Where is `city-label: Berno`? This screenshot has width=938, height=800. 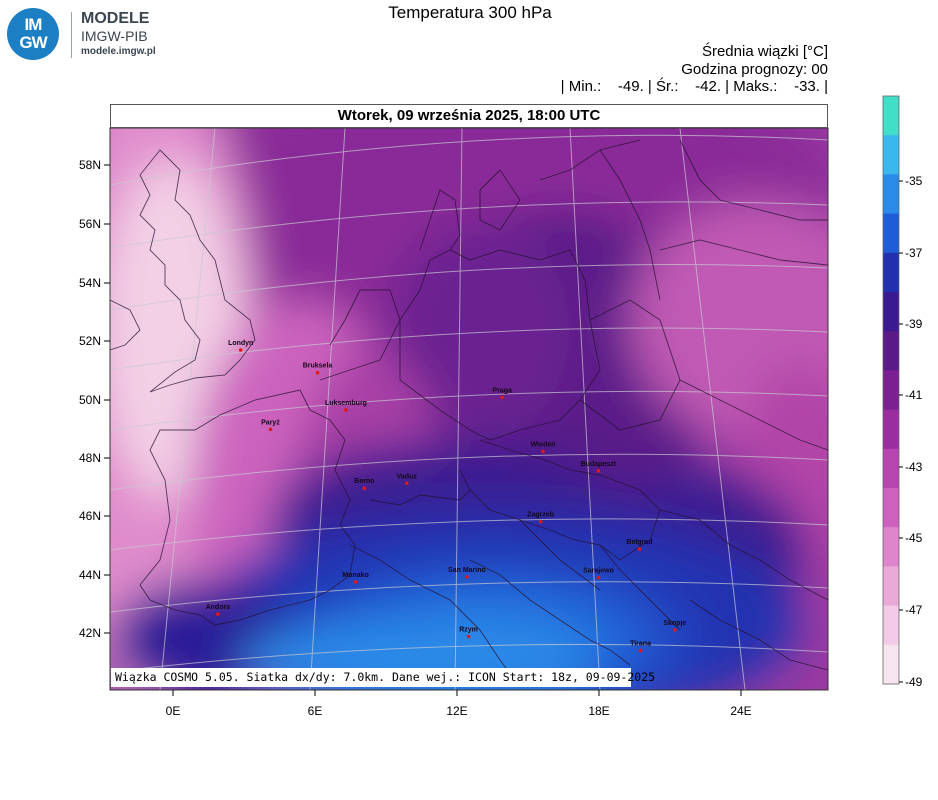
city-label: Berno is located at coordinates (364, 481).